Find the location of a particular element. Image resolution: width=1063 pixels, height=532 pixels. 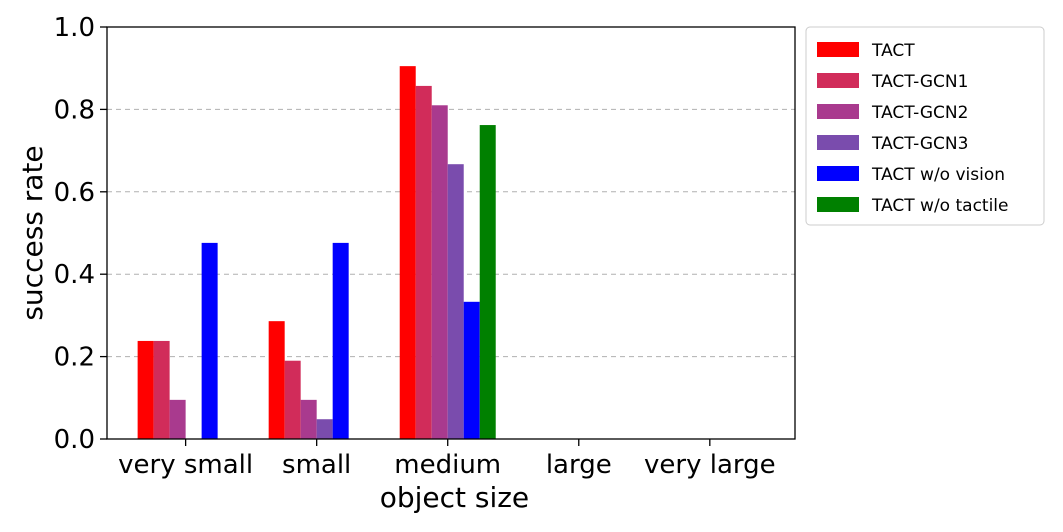

y-tick-label: 0.8 is located at coordinates (74, 110).